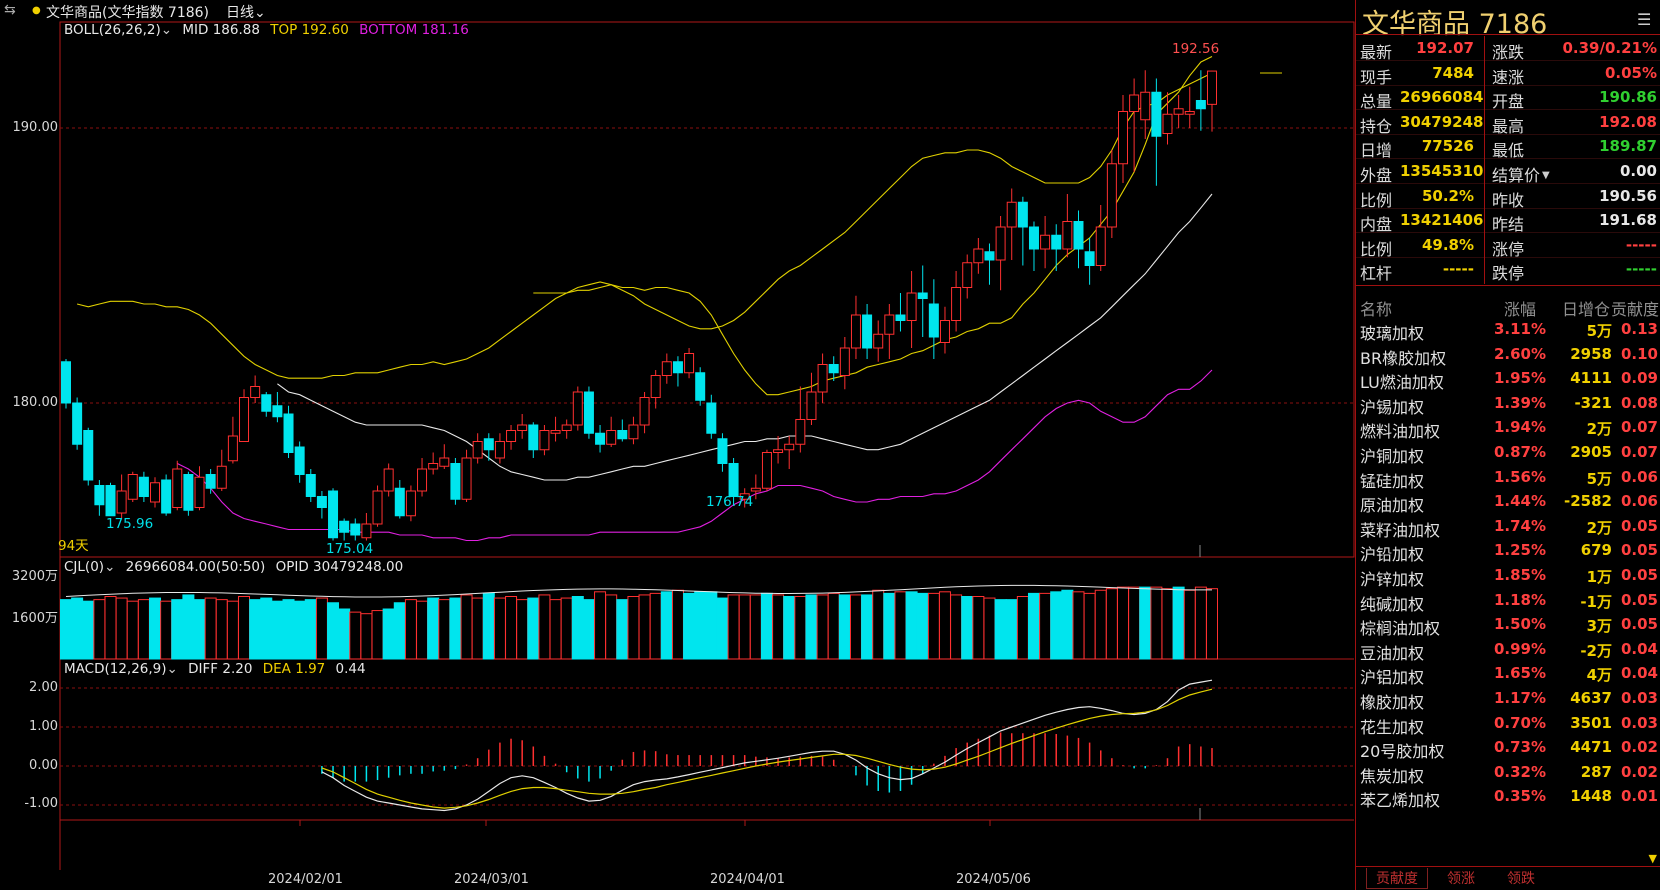  Describe the element at coordinates (1639, 329) in the screenshot. I see `contribution: 0.13` at that location.